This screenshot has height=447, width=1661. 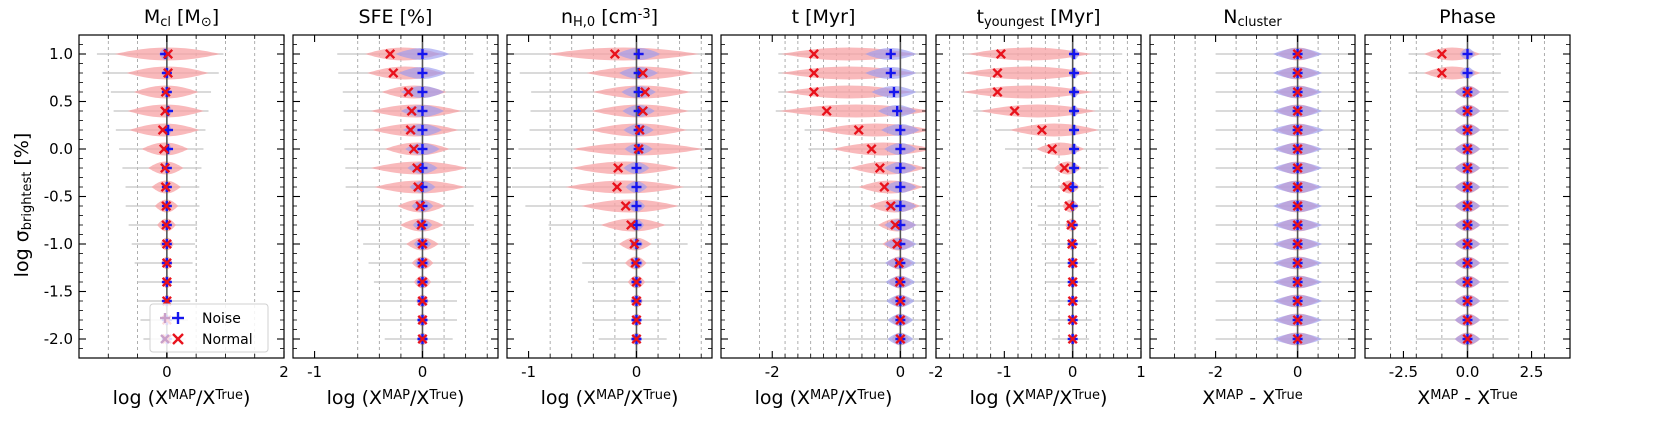 What do you see at coordinates (1467, 398) in the screenshot?
I see `x-axis-label: XMAP - XTrue` at bounding box center [1467, 398].